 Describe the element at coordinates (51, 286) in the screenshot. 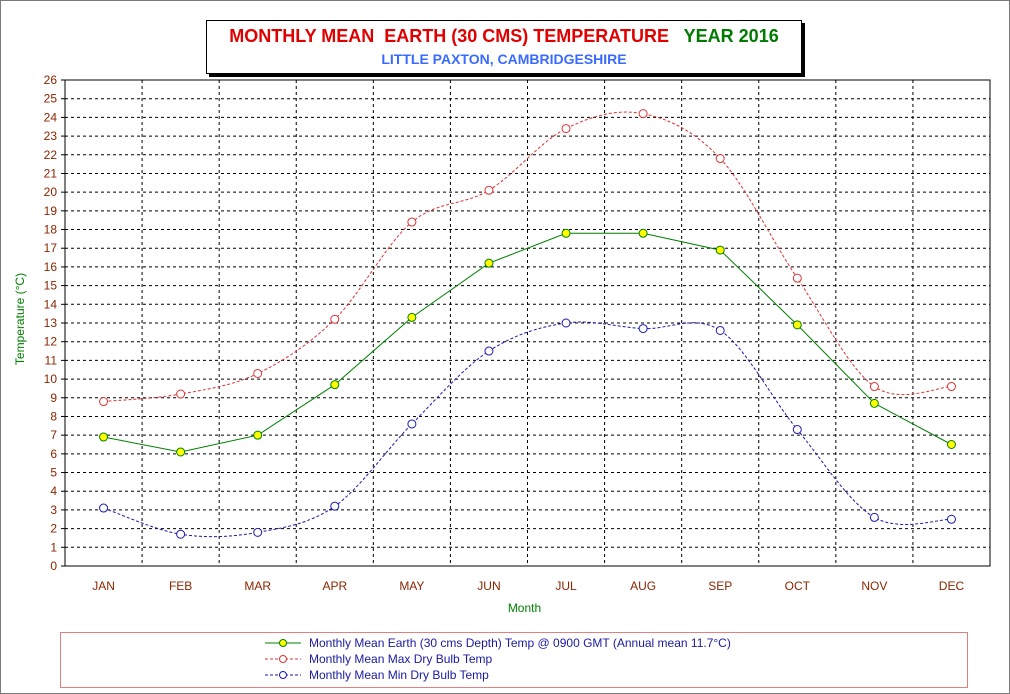

I see `y-tick-label: 15` at that location.